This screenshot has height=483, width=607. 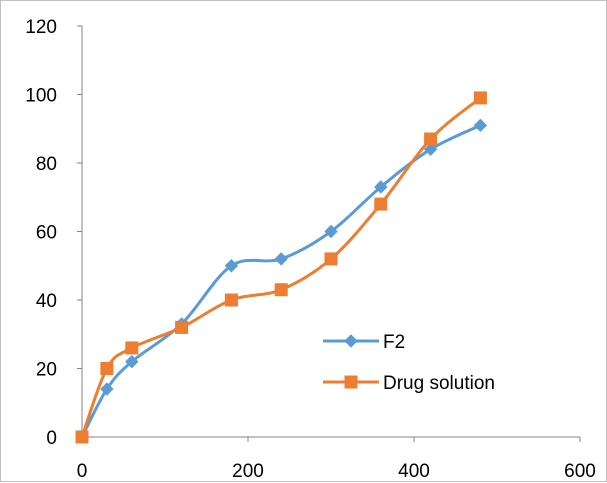 What do you see at coordinates (336, 459) in the screenshot?
I see `x-ticks: 0 200 400 600` at bounding box center [336, 459].